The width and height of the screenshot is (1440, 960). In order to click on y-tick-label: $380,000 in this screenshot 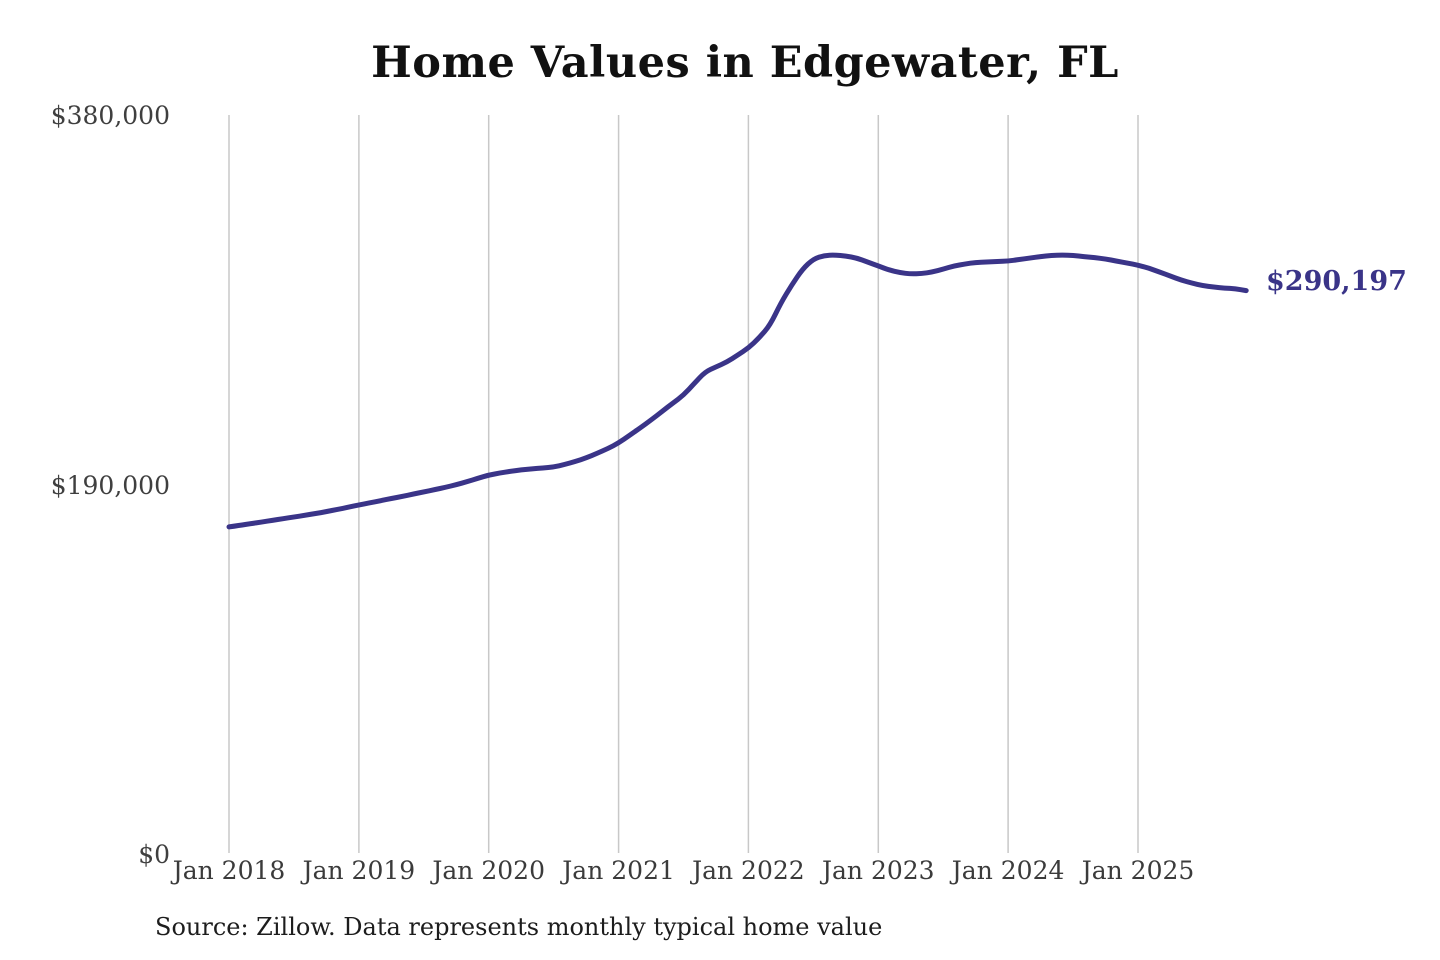, I will do `click(110, 115)`.